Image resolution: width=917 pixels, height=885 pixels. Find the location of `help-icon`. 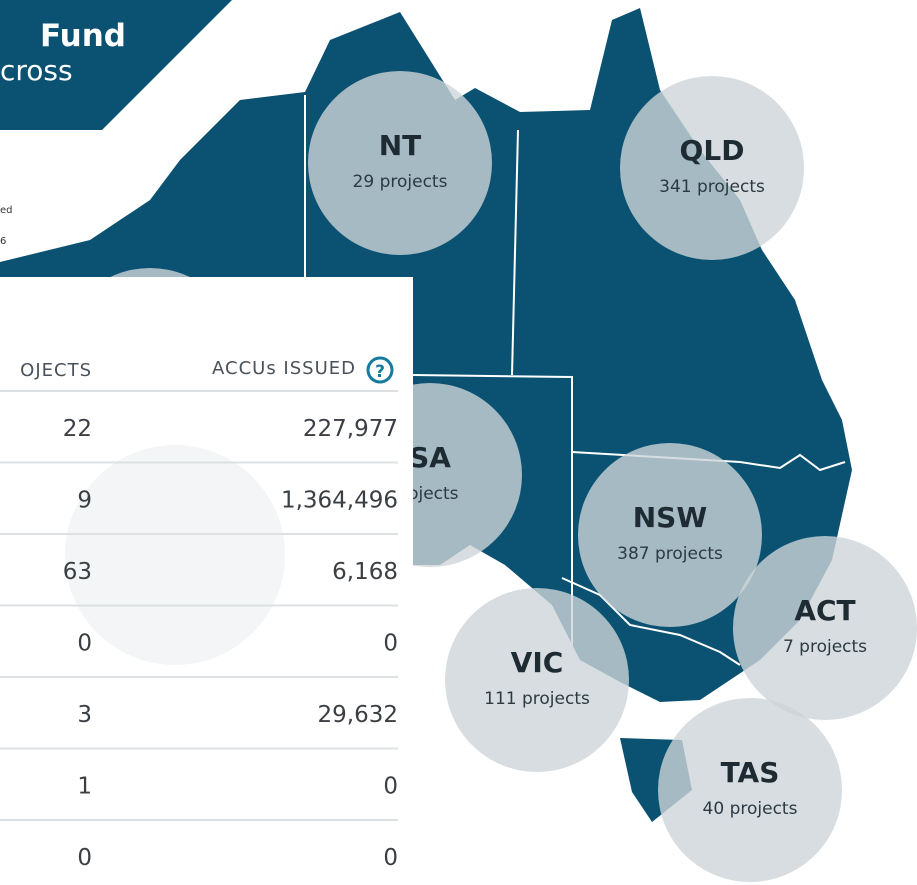

help-icon is located at coordinates (380, 370).